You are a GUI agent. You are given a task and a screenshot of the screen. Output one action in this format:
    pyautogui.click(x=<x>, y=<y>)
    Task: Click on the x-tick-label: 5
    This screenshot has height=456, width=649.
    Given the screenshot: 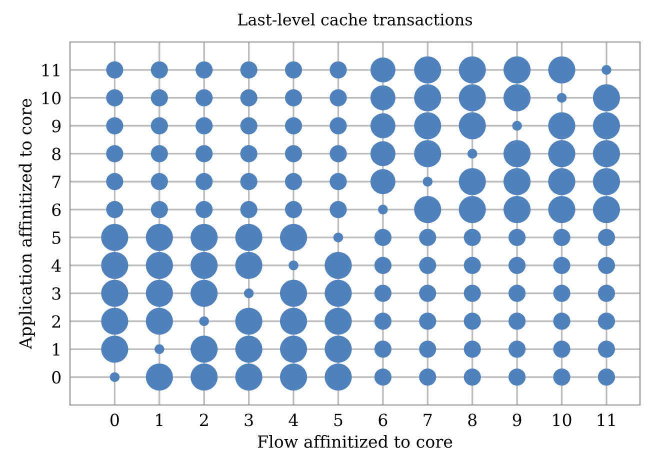 What is the action you would take?
    pyautogui.click(x=338, y=420)
    